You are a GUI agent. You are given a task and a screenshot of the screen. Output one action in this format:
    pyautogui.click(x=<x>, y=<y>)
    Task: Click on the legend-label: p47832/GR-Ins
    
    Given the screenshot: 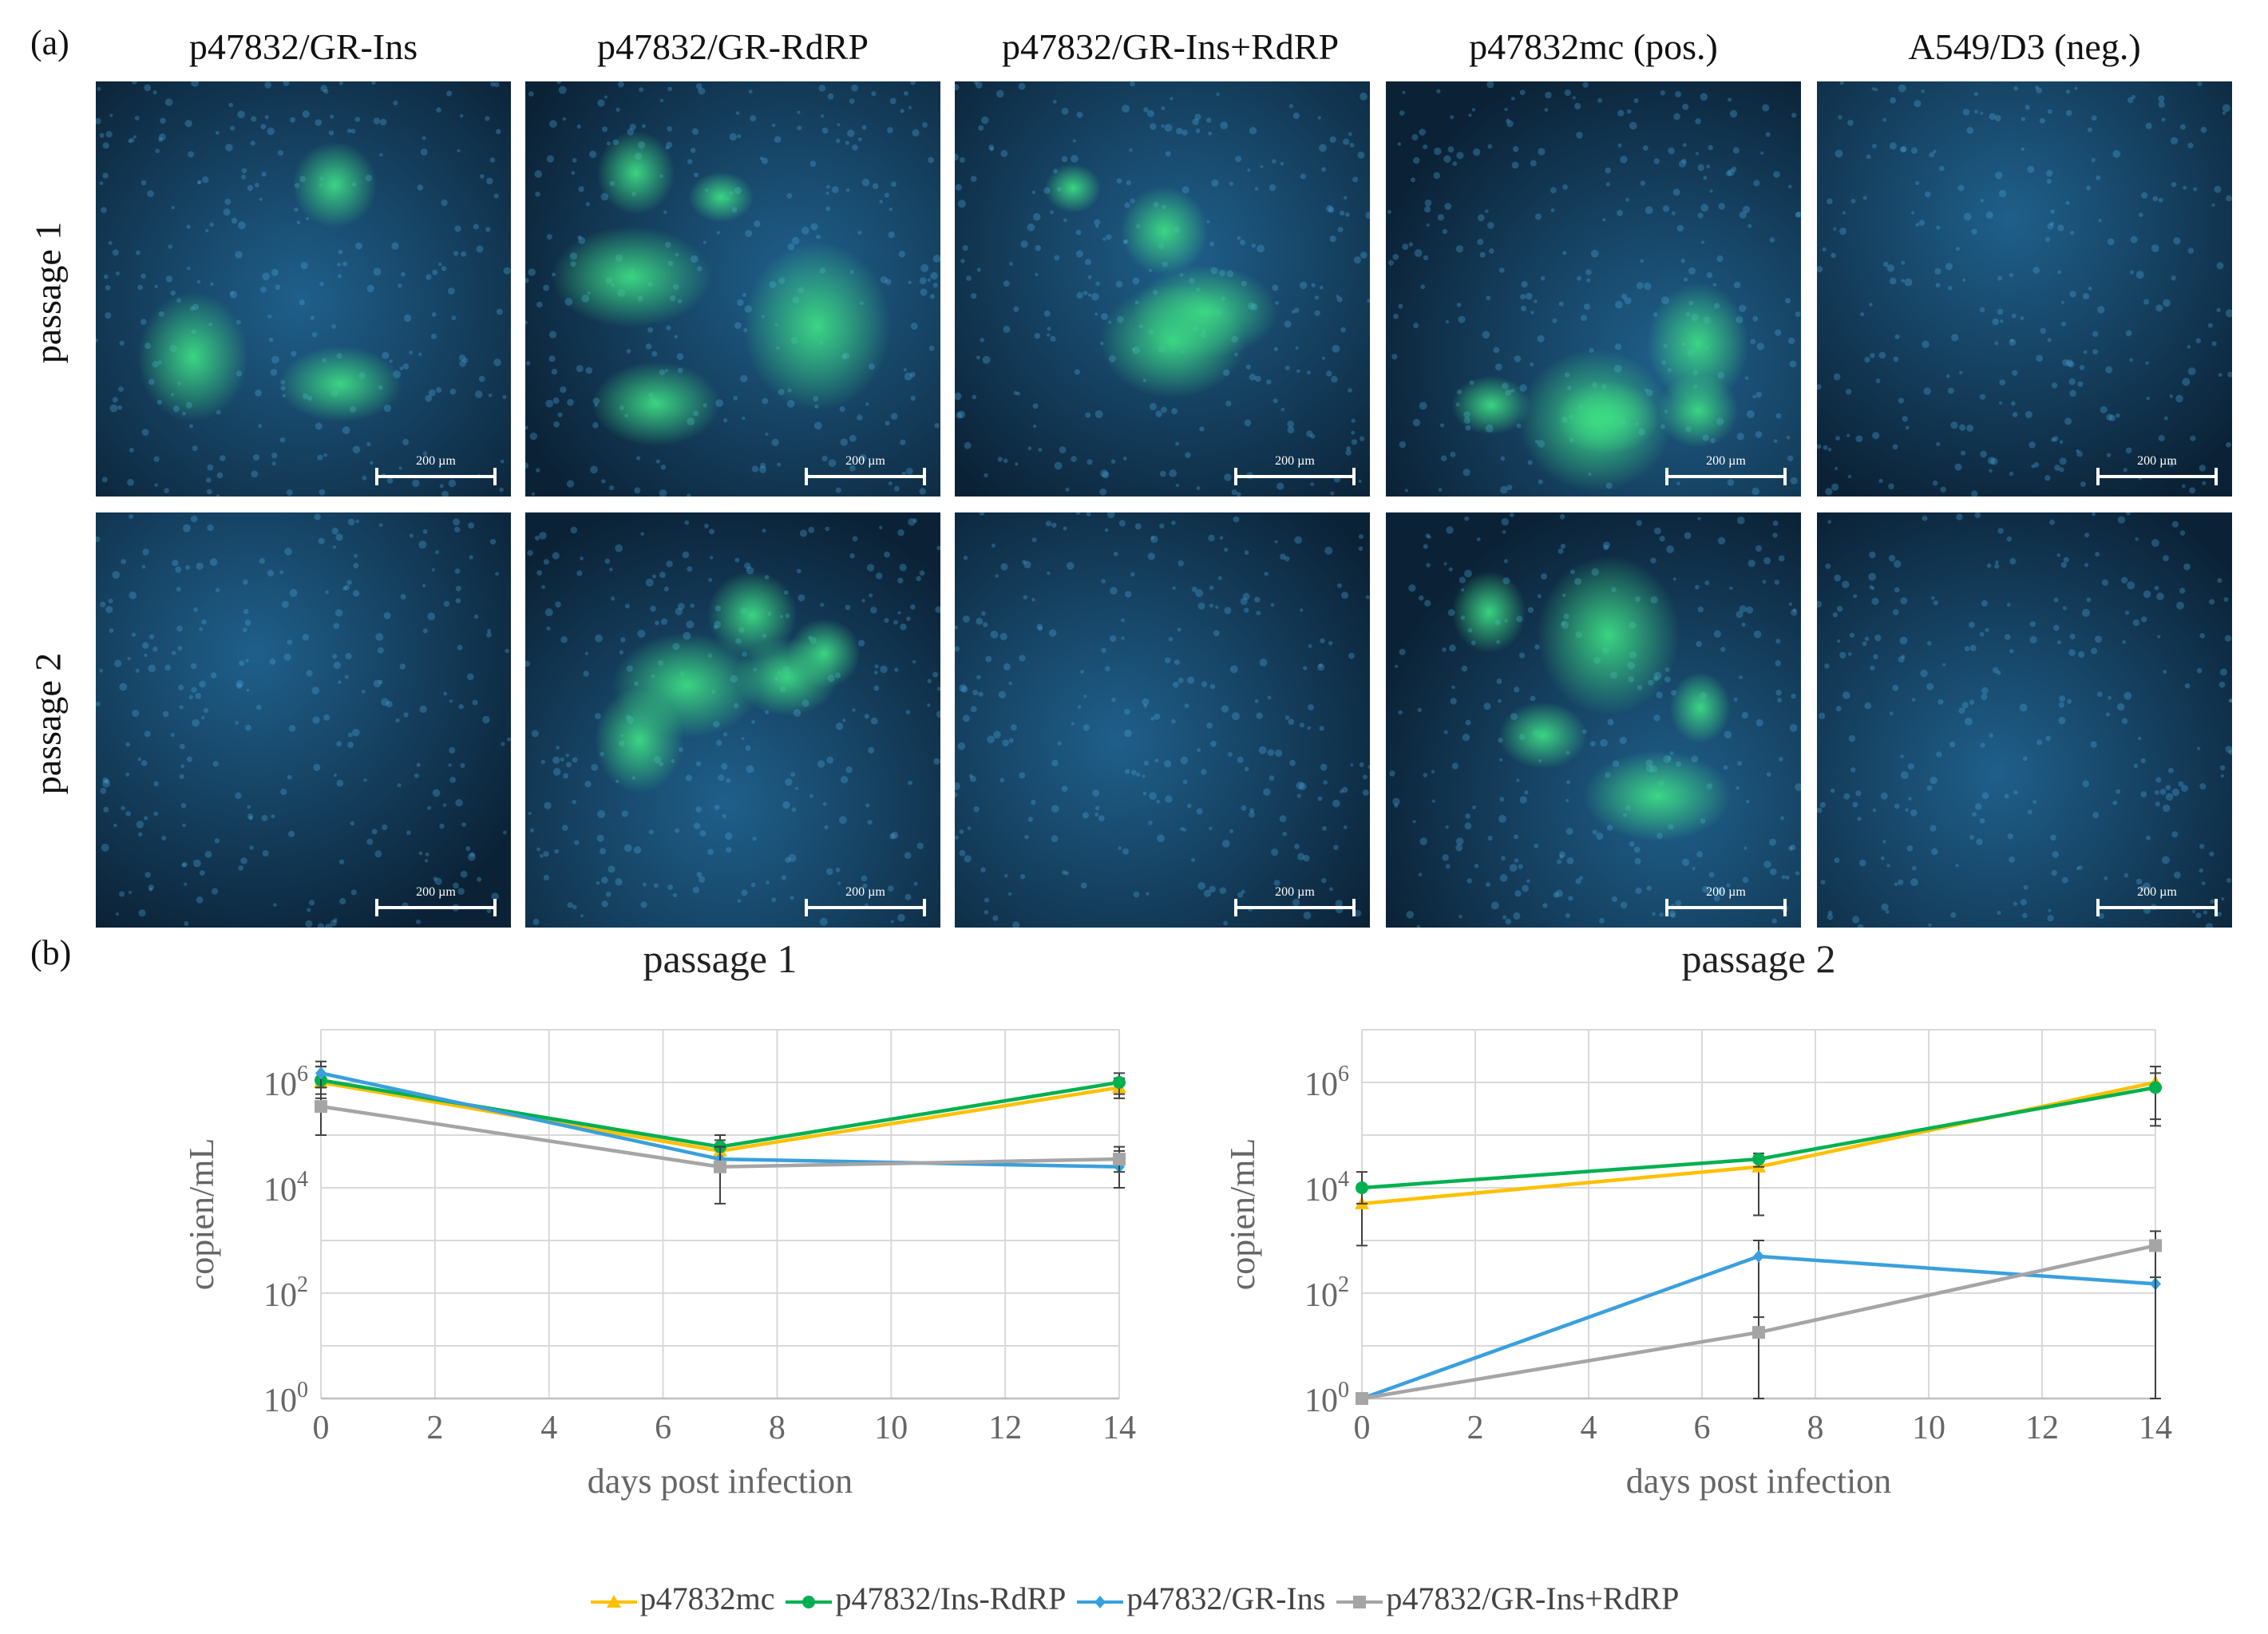 What is the action you would take?
    pyautogui.click(x=1226, y=1599)
    